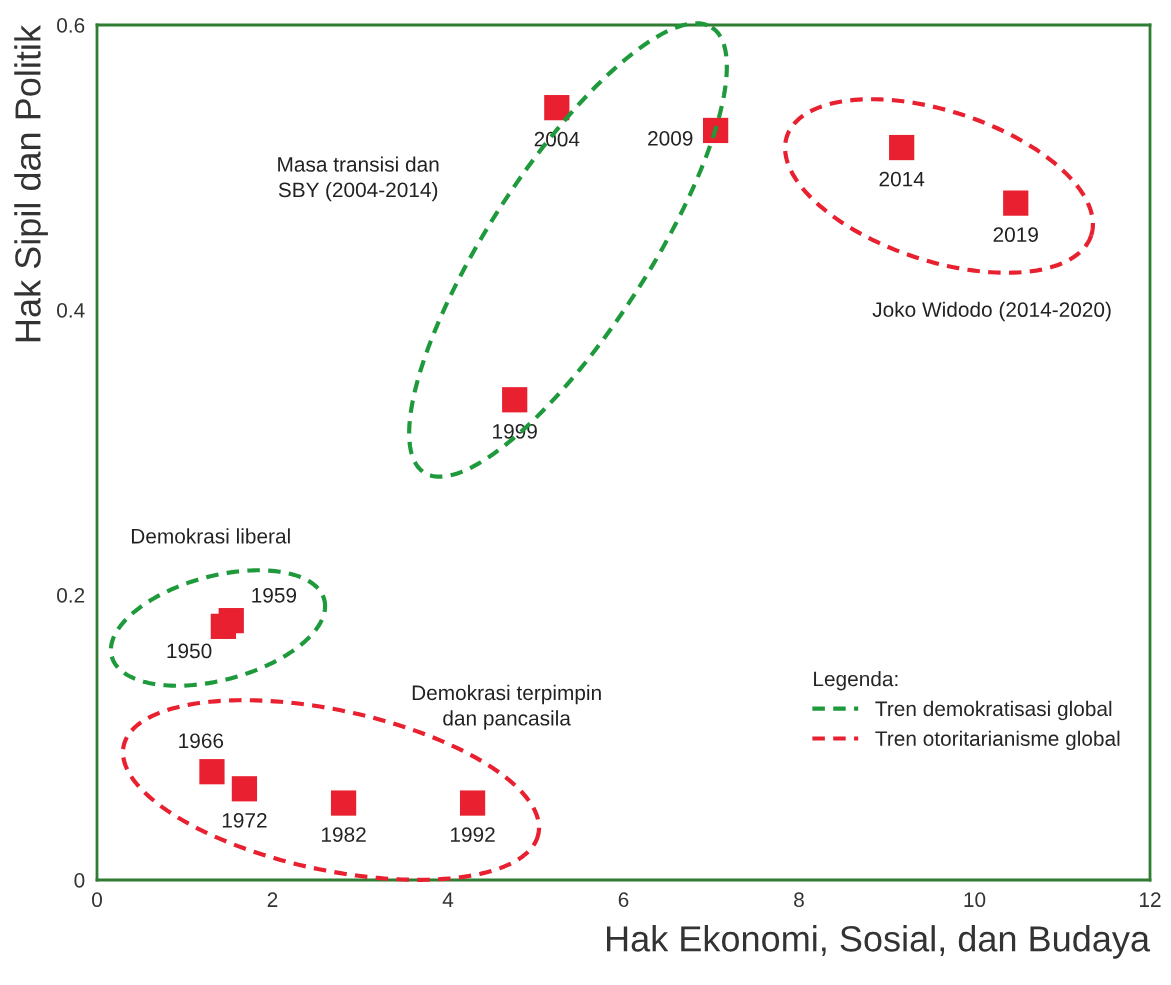 The width and height of the screenshot is (1171, 985). Describe the element at coordinates (201, 741) in the screenshot. I see `annotation: 1966` at that location.